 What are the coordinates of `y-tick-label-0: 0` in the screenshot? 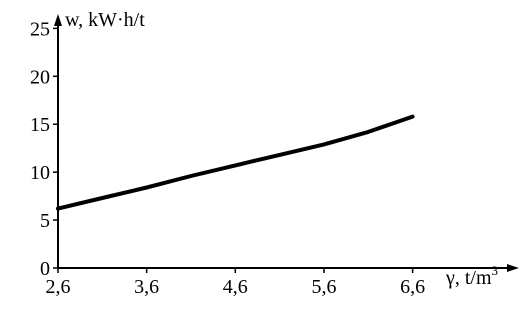 It's located at (45, 269).